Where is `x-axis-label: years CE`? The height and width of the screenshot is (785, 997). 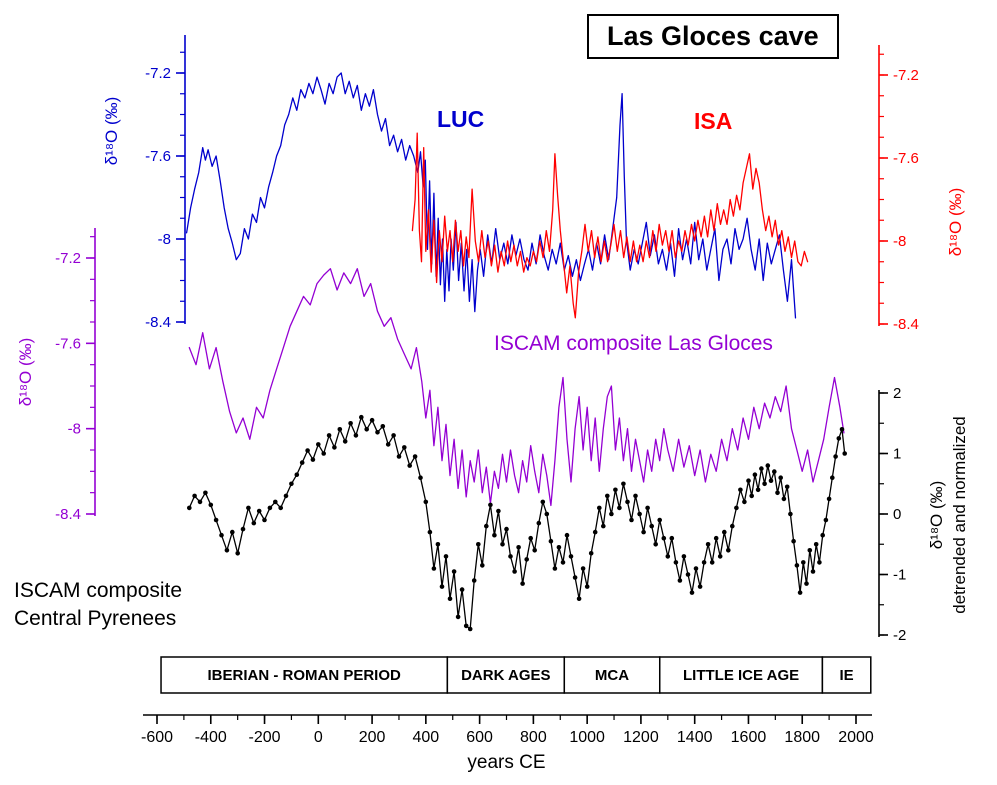
x-axis-label: years CE is located at coordinates (506, 762).